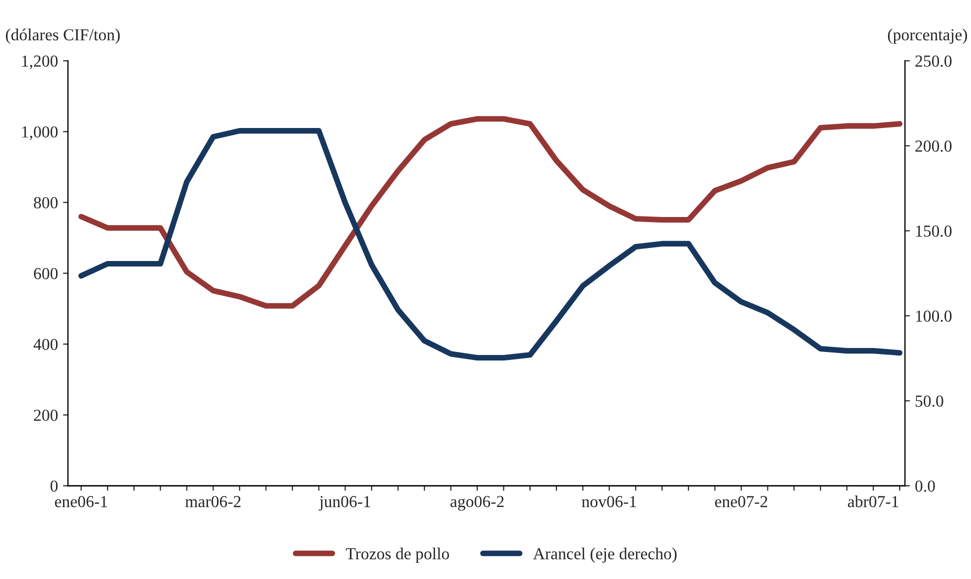  What do you see at coordinates (40, 133) in the screenshot?
I see `y-tick-label: 1,000` at bounding box center [40, 133].